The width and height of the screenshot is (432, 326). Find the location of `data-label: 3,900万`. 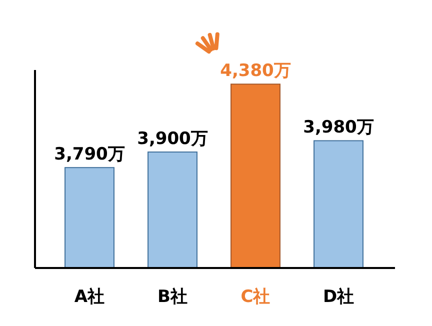

data-label: 3,900万 is located at coordinates (172, 139).